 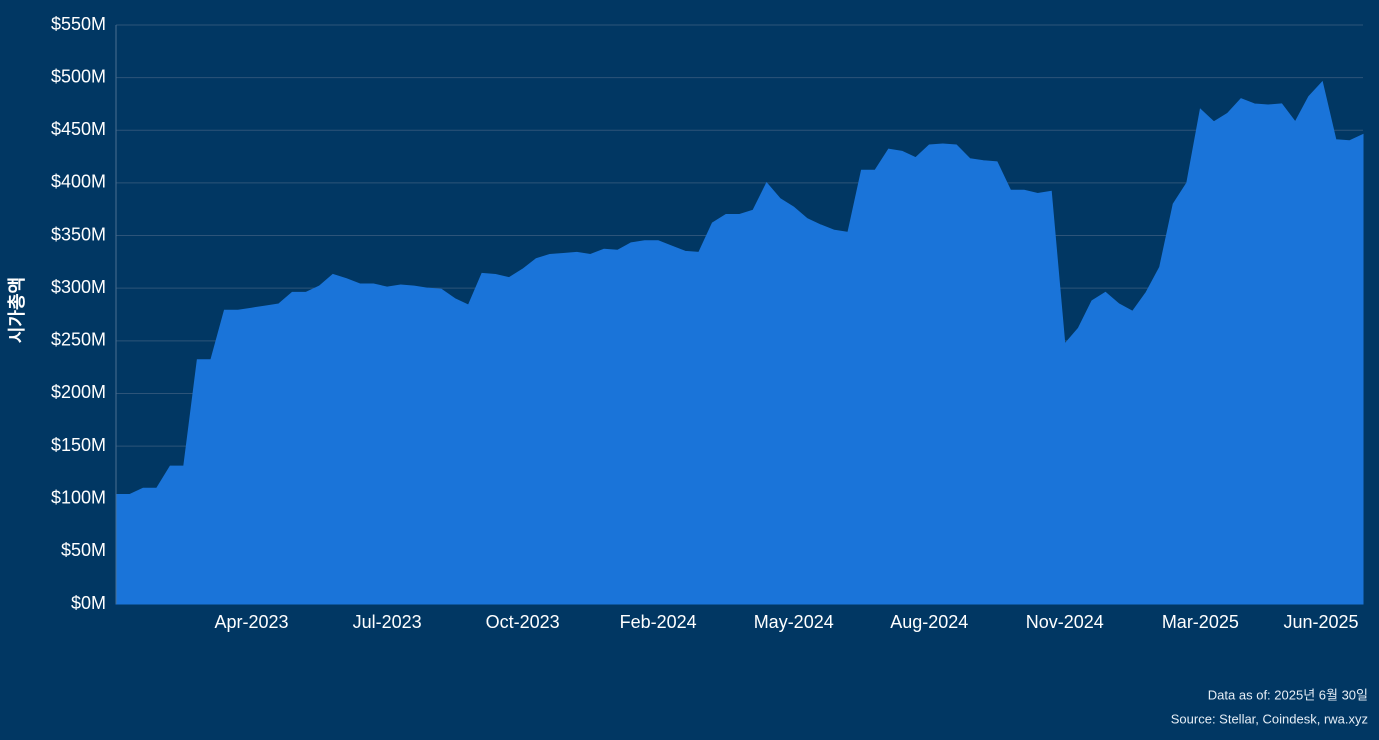 What do you see at coordinates (83, 550) in the screenshot?
I see `y-tick-label: $50M` at bounding box center [83, 550].